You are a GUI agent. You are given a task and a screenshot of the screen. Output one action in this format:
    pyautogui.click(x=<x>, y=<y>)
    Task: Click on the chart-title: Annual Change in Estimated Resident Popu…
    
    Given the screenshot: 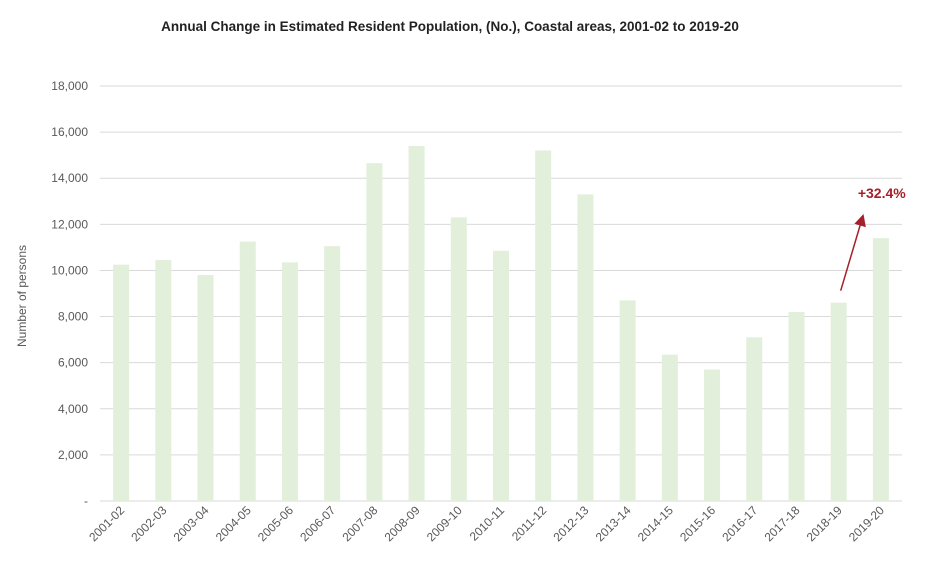 What is the action you would take?
    pyautogui.click(x=450, y=26)
    